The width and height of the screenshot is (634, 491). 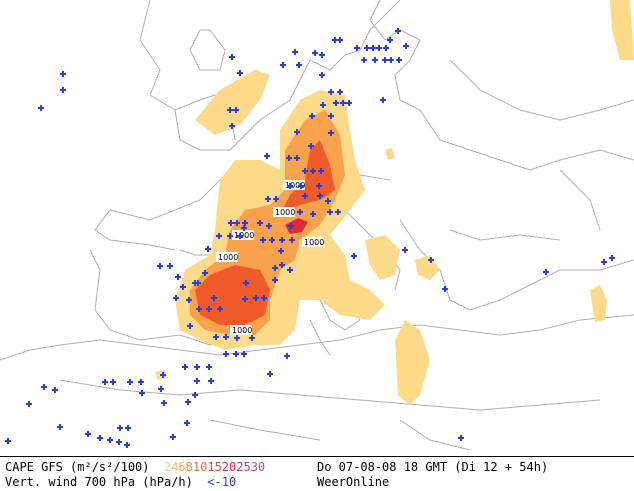 What do you see at coordinates (296, 226) in the screenshot?
I see `cape-area-core` at bounding box center [296, 226].